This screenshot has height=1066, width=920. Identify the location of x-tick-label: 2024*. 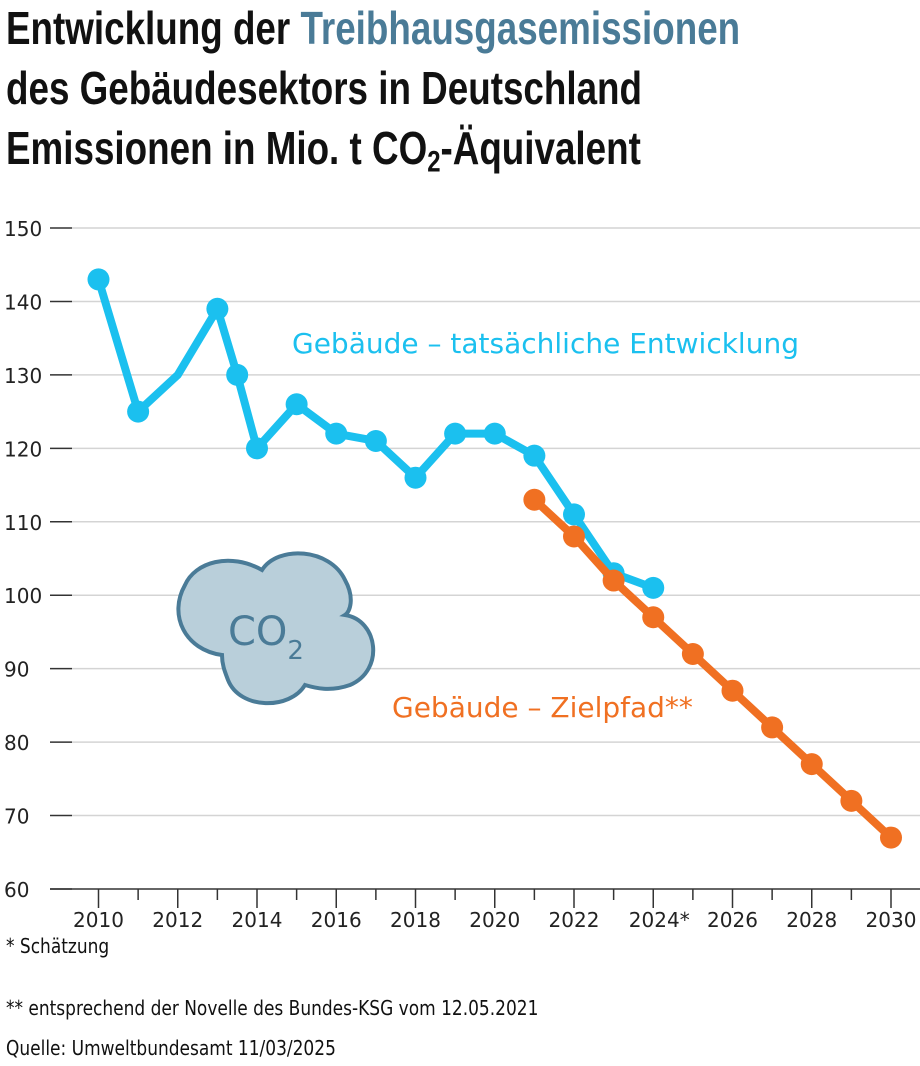
(659, 920).